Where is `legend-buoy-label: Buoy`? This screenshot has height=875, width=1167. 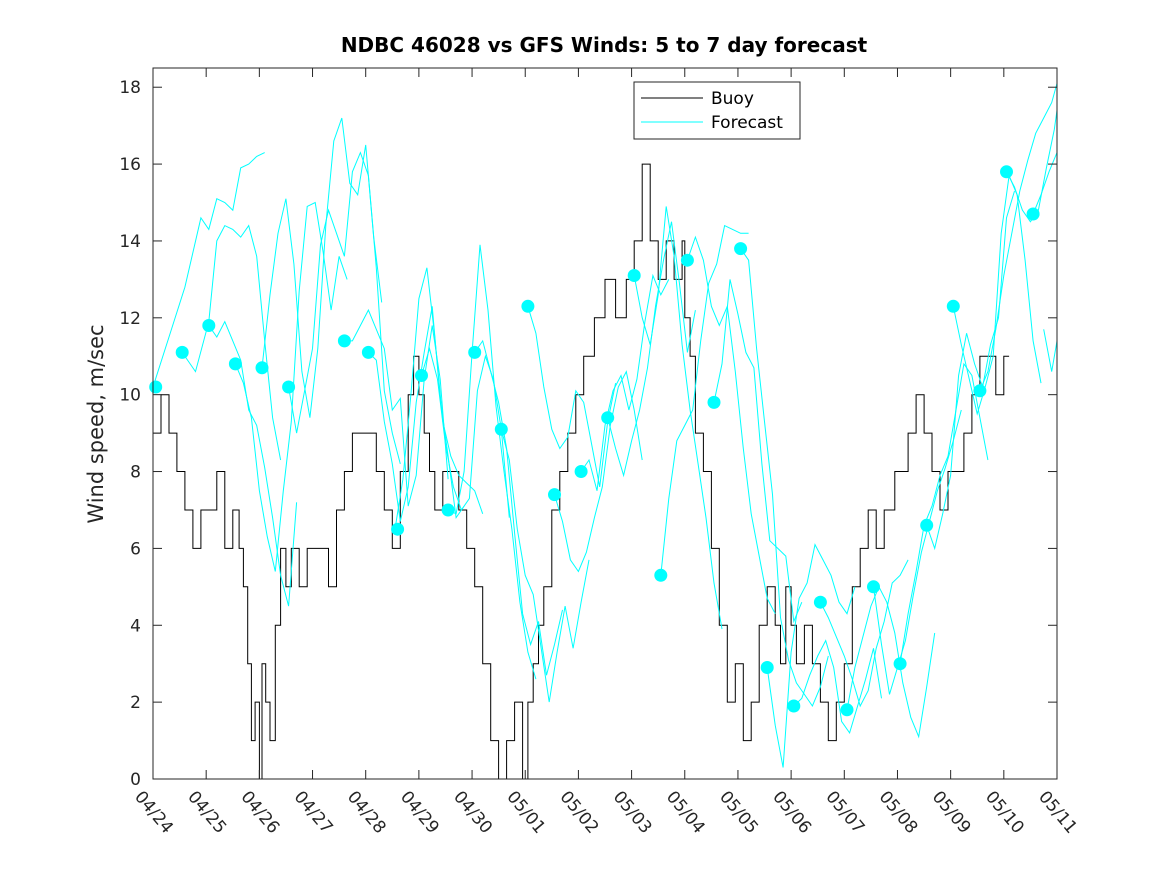
legend-buoy-label: Buoy is located at coordinates (732, 99).